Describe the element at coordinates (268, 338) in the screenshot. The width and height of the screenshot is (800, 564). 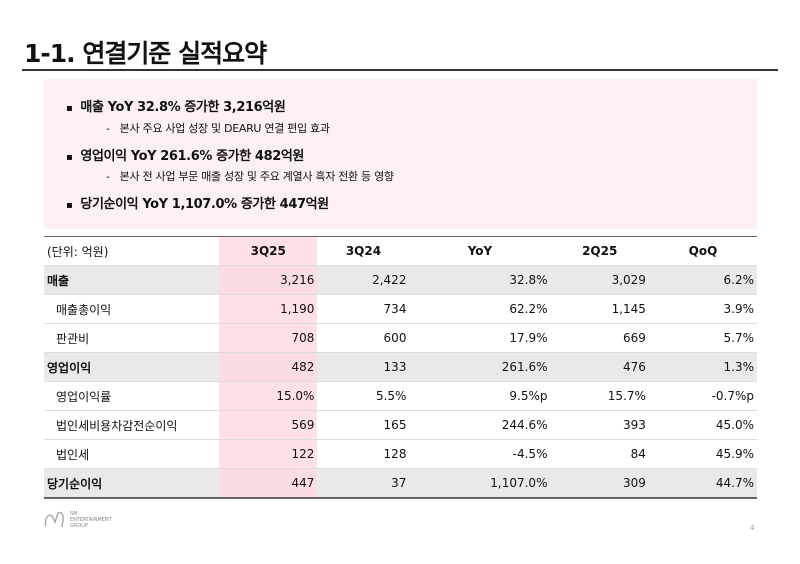
I see `cell-value: 708` at that location.